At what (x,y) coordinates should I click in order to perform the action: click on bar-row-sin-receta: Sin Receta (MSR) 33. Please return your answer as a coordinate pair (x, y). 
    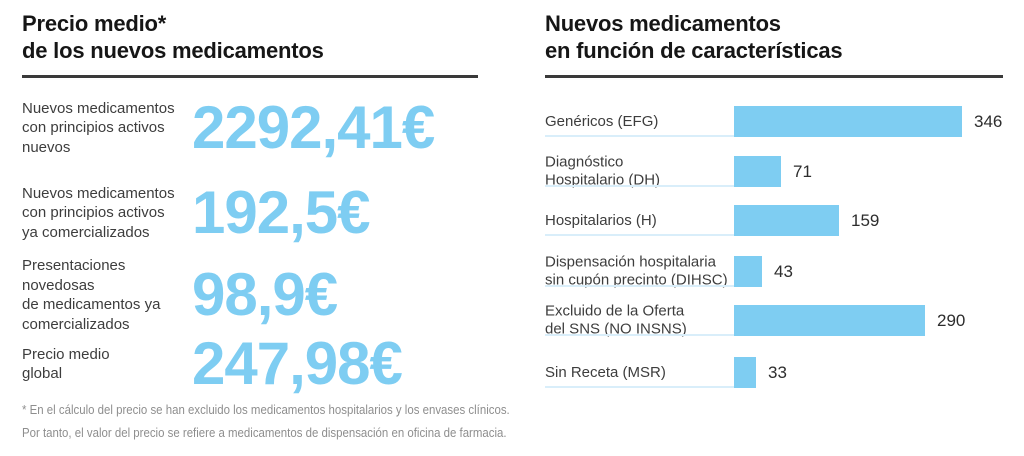
    Looking at the image, I should click on (784, 372).